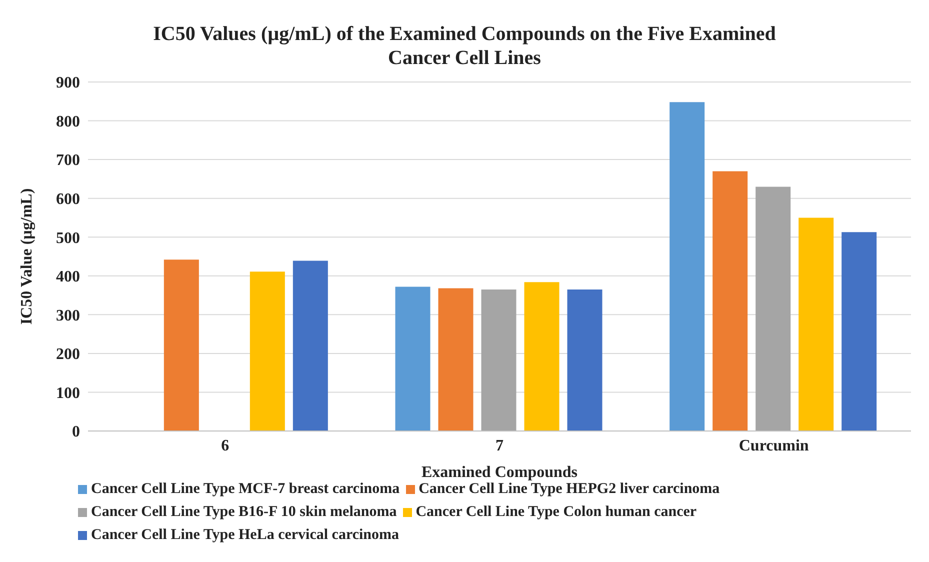  Describe the element at coordinates (76, 432) in the screenshot. I see `y-tick-label: 0` at that location.